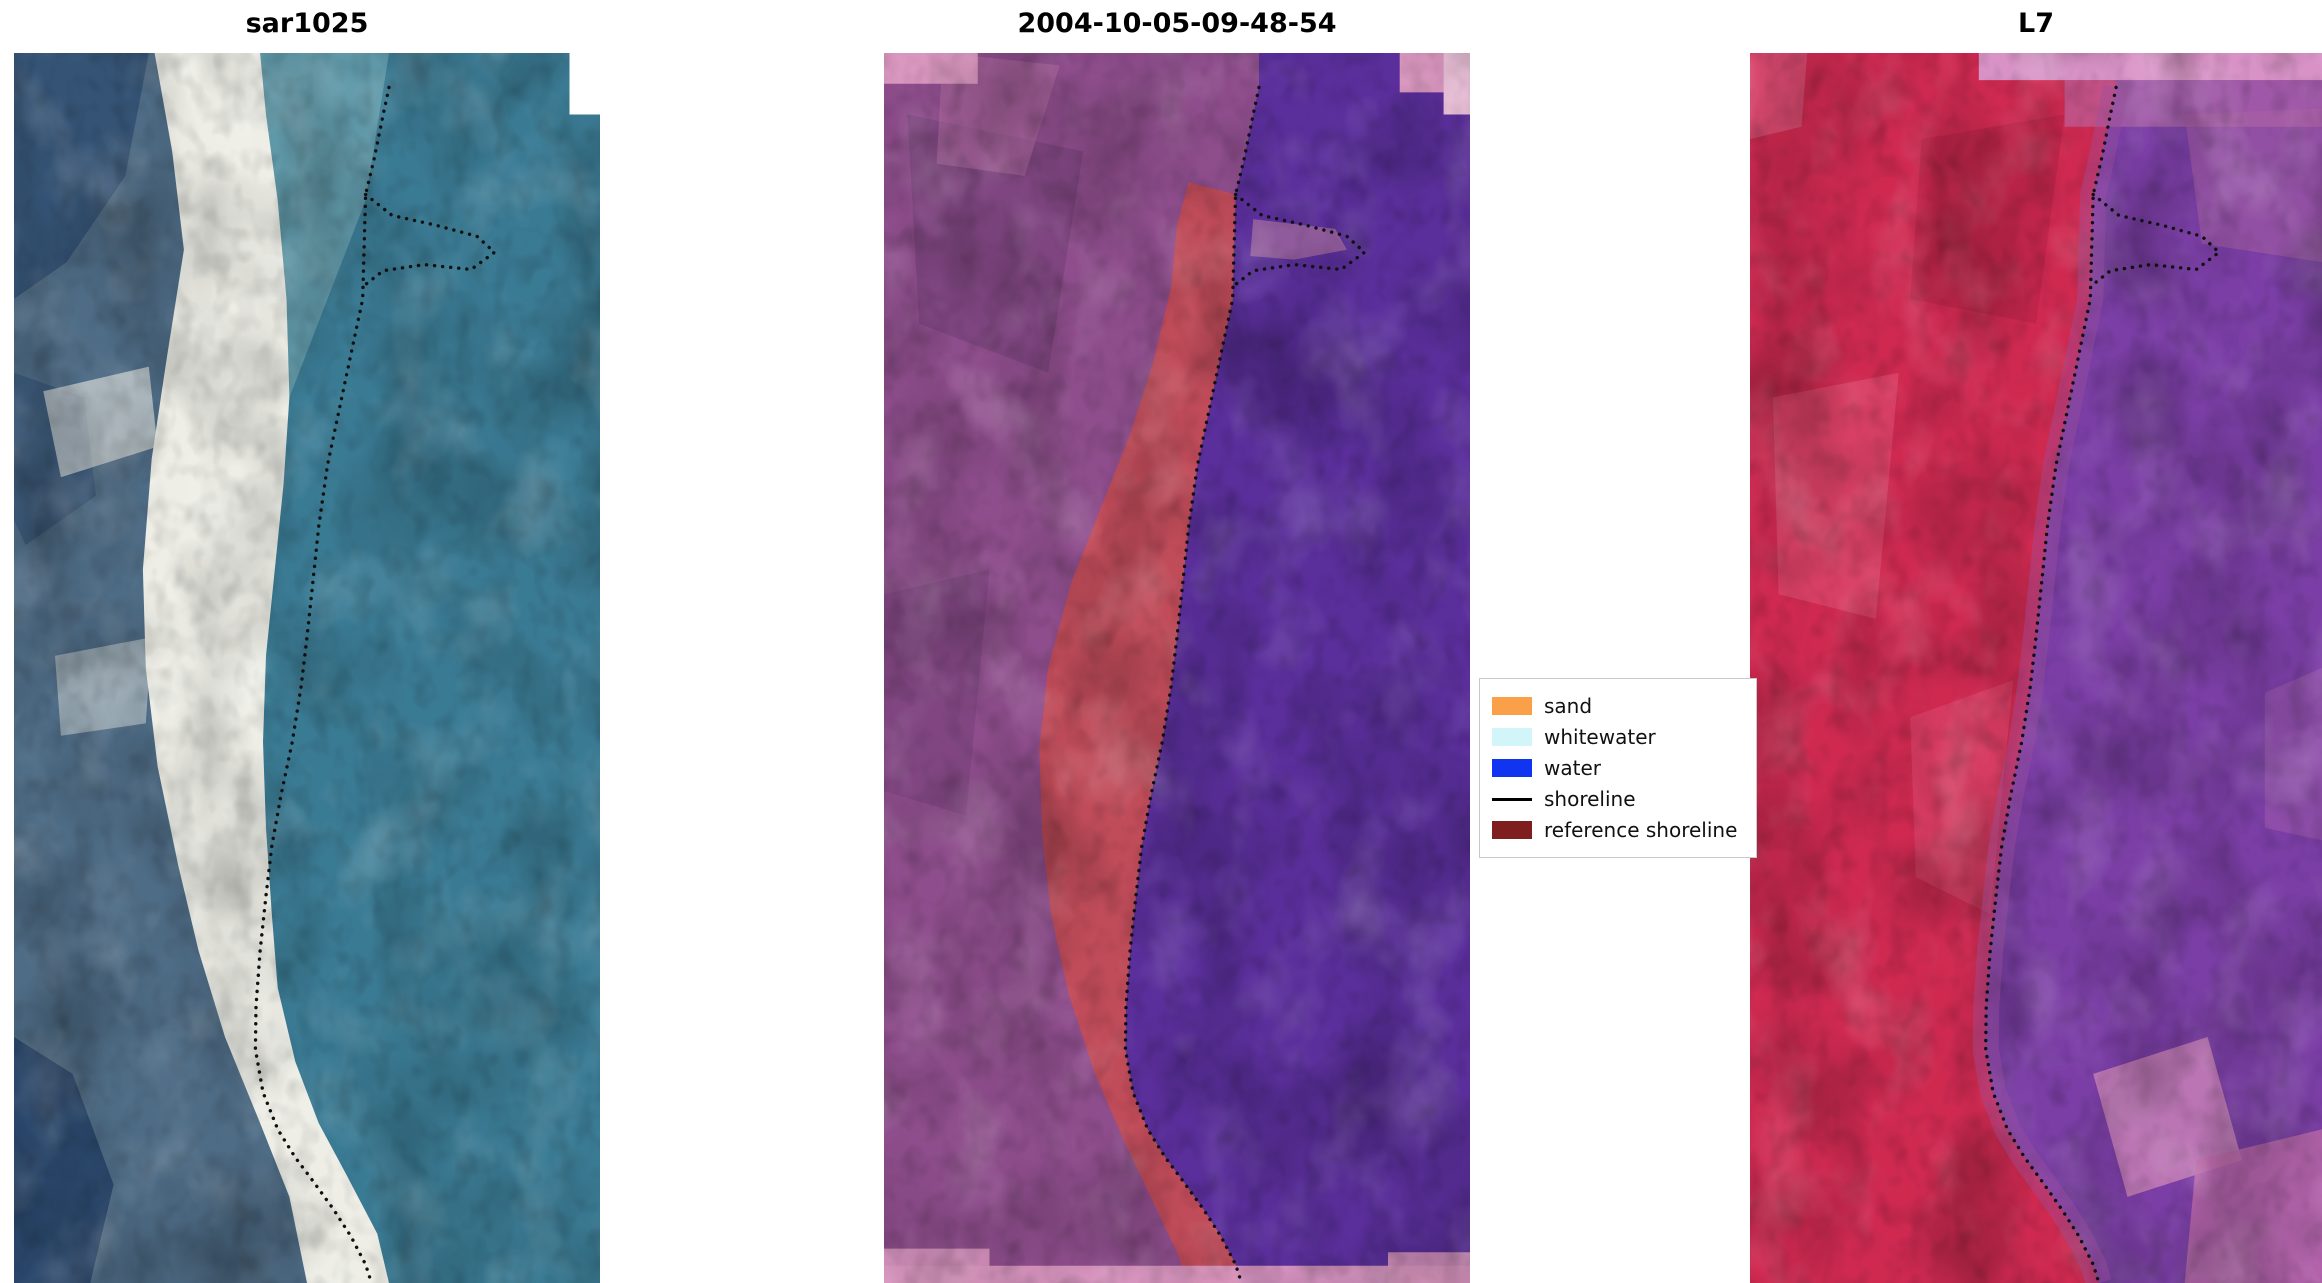 This screenshot has width=2322, height=1283. I want to click on legend-swatch-water, so click(1512, 768).